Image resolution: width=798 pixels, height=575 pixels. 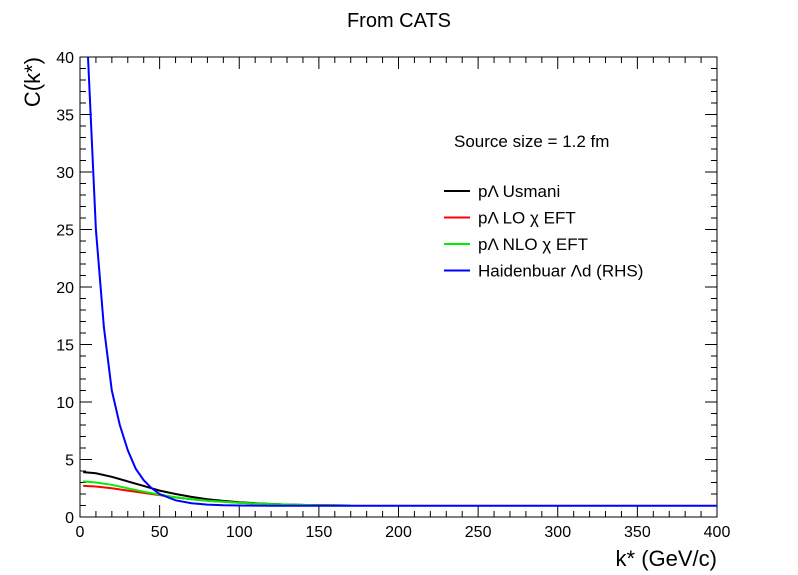 I want to click on x-tick-labels: 0 50 100 150 200 250 300 350 400, so click(x=403, y=532).